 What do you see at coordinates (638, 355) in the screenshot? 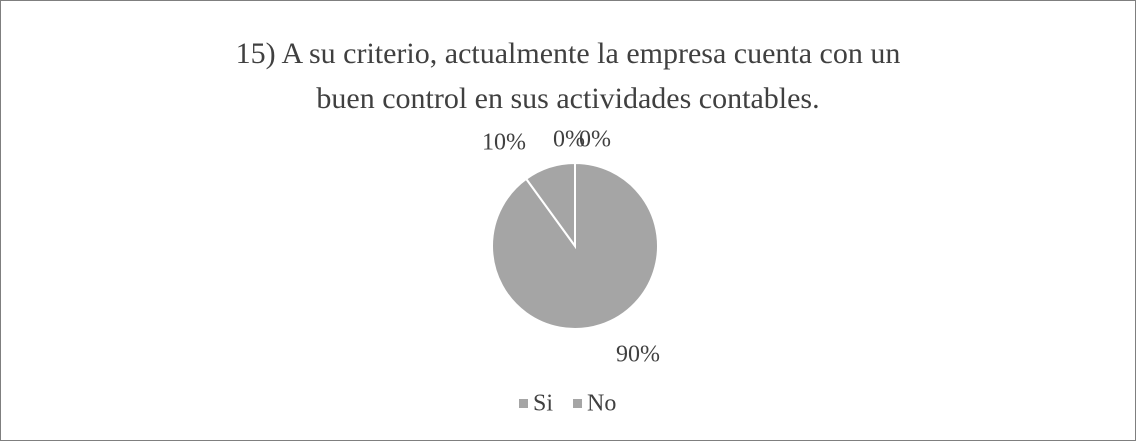
I see `data-label: 90%` at bounding box center [638, 355].